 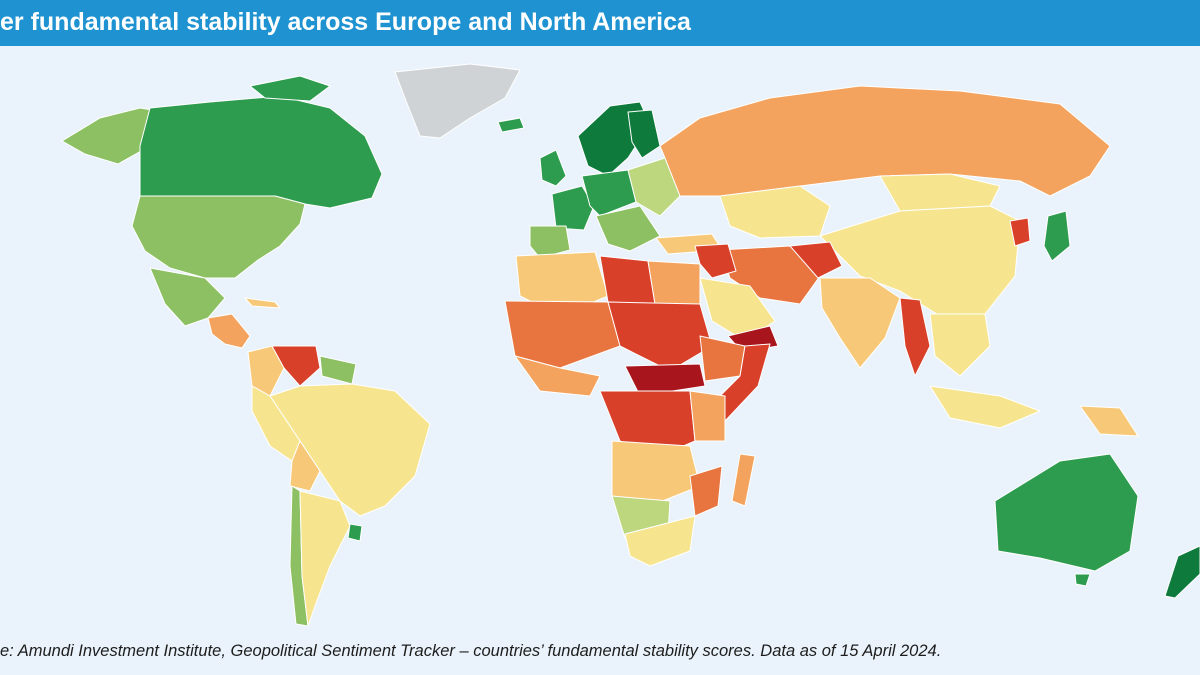 What do you see at coordinates (1057, 236) in the screenshot?
I see `japan` at bounding box center [1057, 236].